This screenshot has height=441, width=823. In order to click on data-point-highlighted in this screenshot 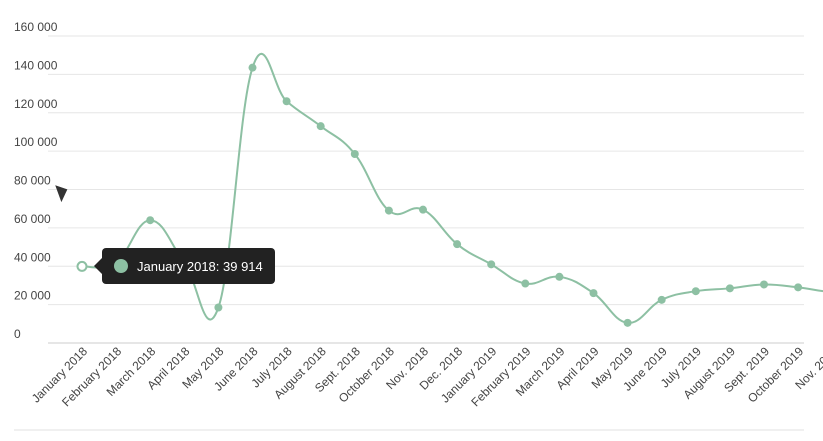, I will do `click(82, 266)`.